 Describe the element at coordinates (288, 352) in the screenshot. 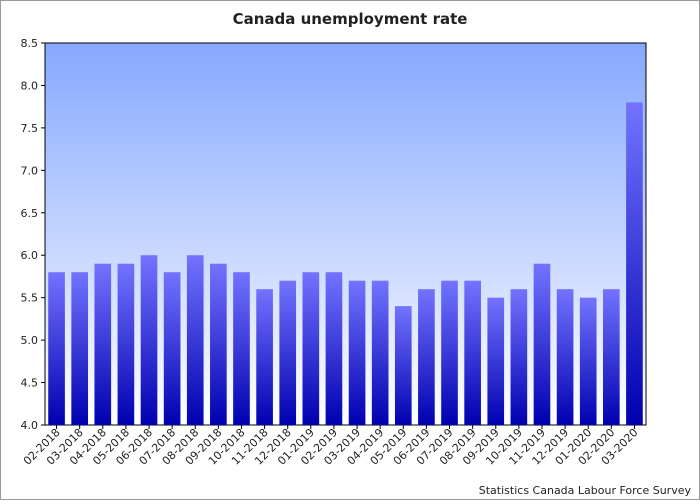

I see `bar-12-2018` at that location.